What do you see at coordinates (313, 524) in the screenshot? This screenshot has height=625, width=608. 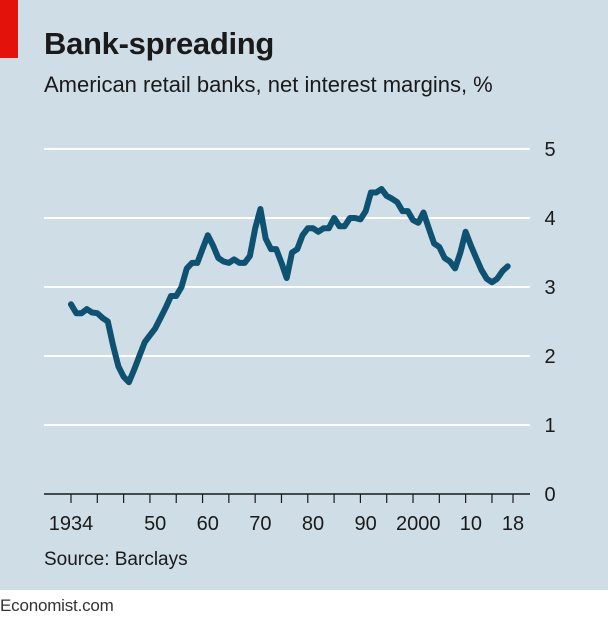 I see `x-tick-label: 80` at bounding box center [313, 524].